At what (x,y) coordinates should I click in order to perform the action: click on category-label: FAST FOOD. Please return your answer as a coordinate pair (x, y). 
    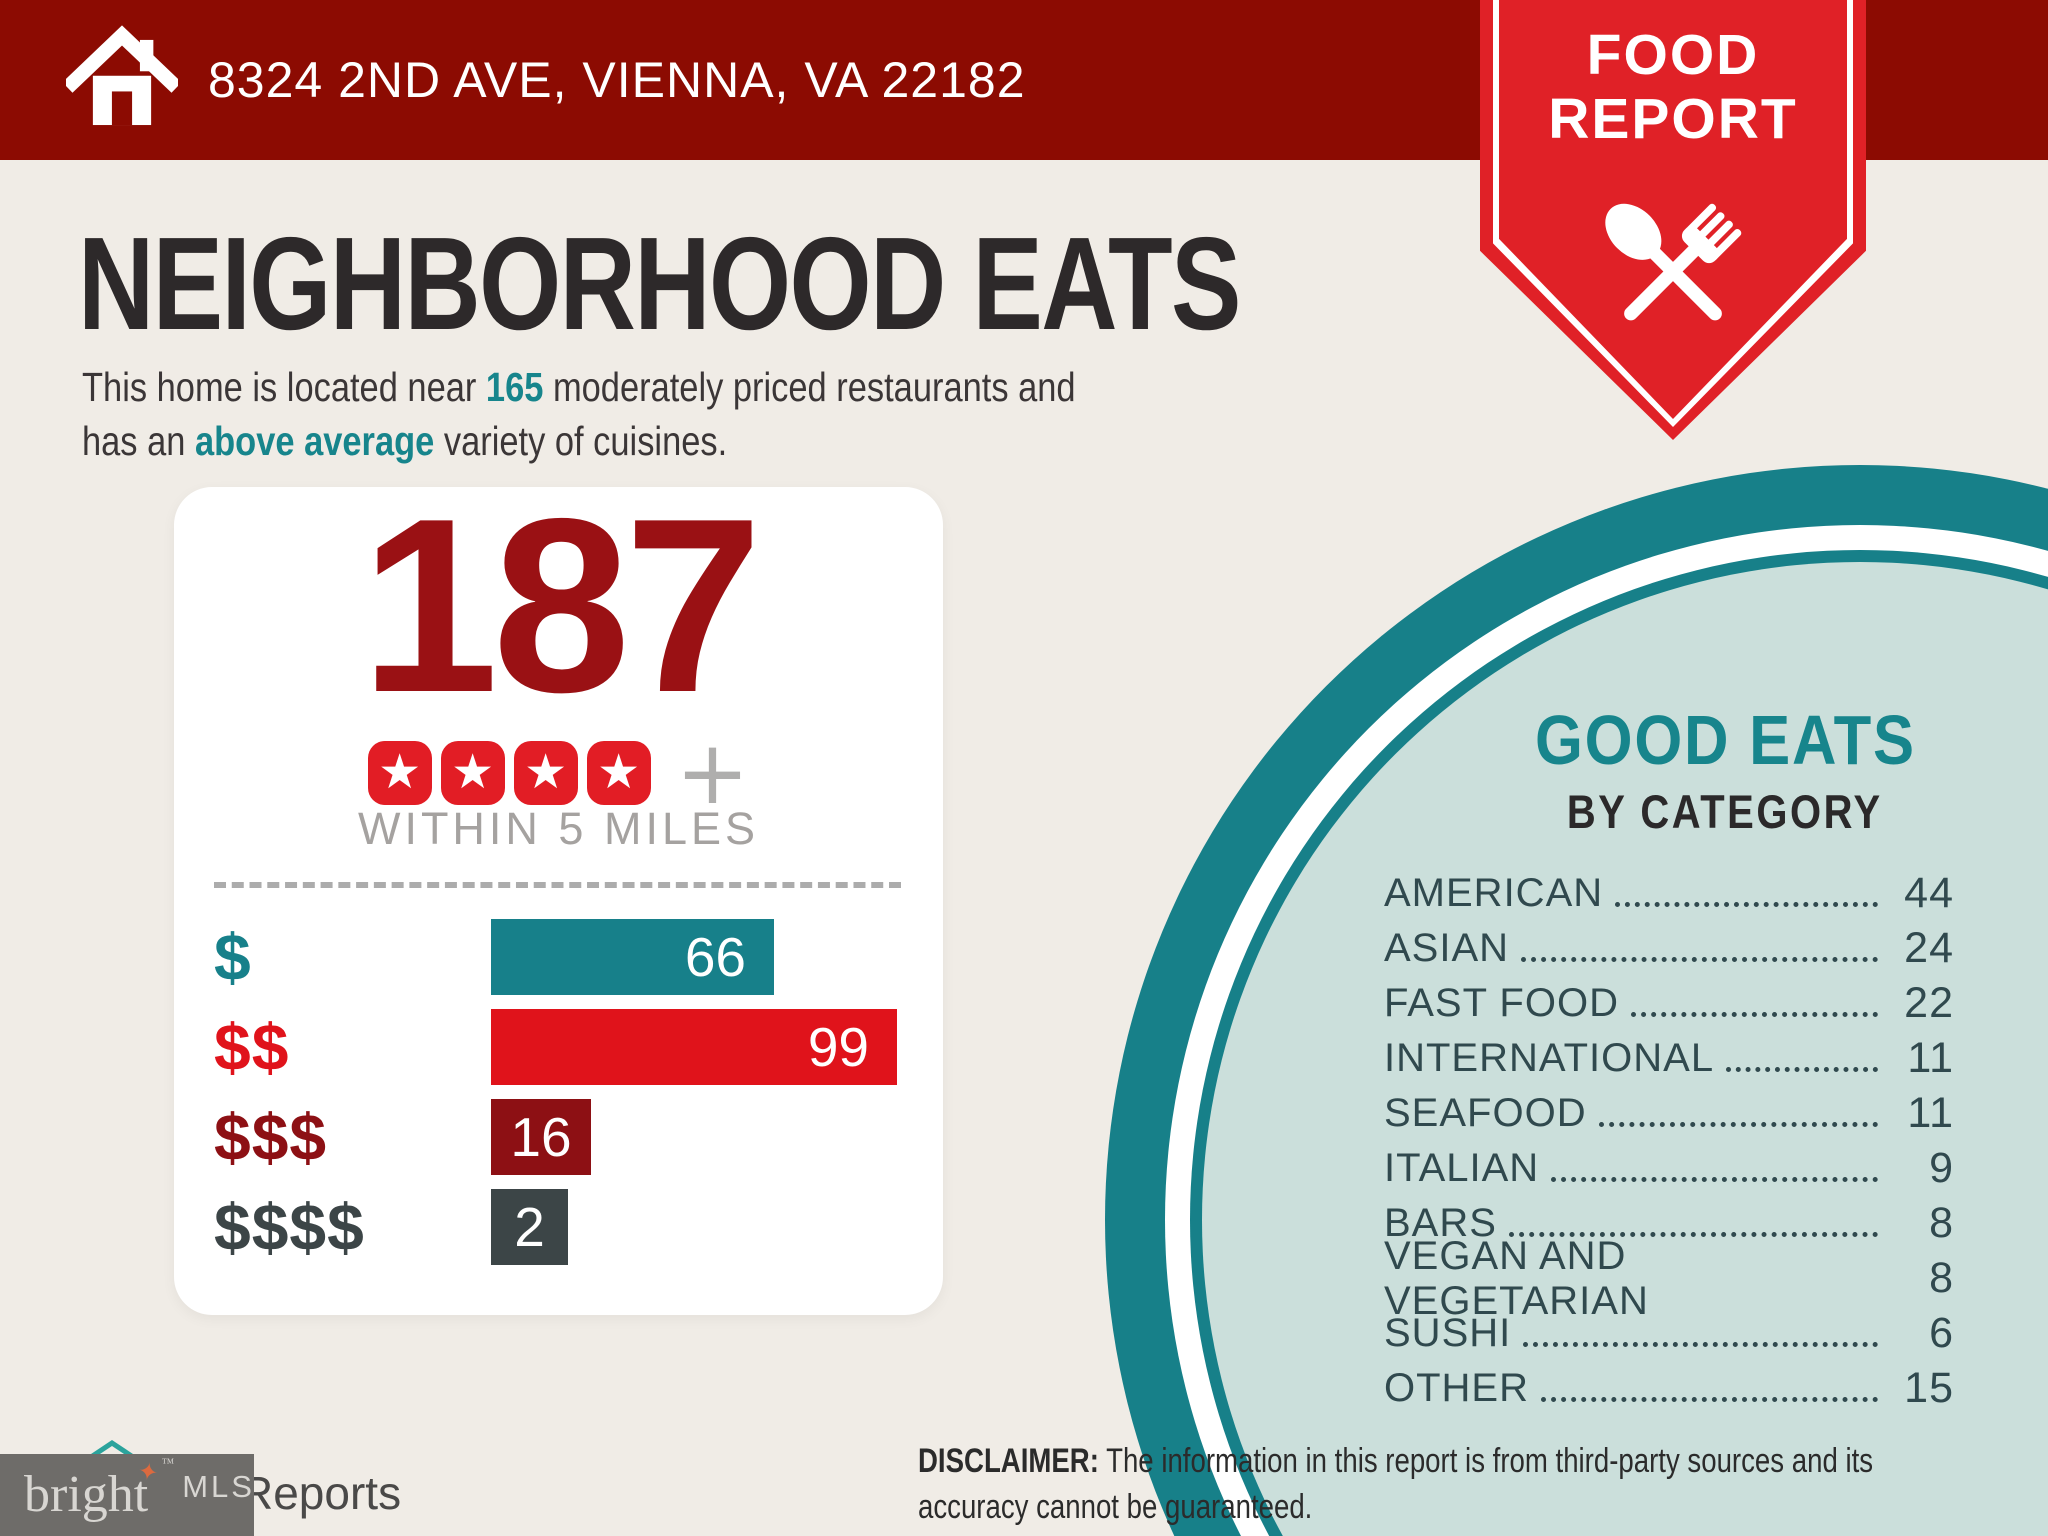
    Looking at the image, I should click on (1501, 1003).